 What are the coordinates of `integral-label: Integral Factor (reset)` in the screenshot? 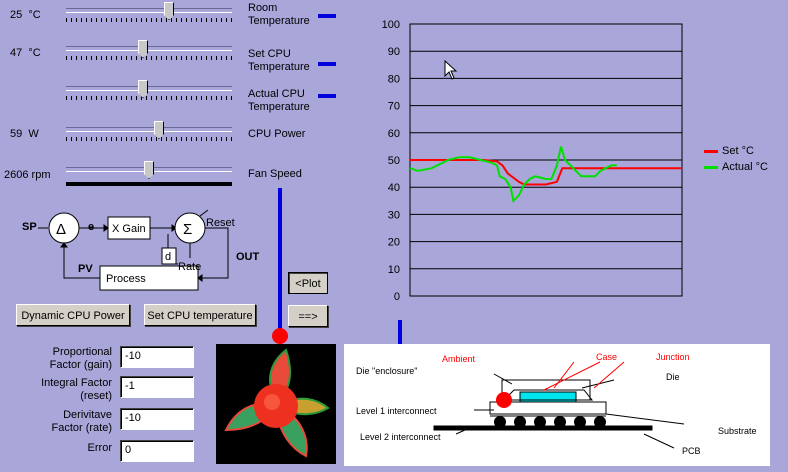 It's located at (76, 389).